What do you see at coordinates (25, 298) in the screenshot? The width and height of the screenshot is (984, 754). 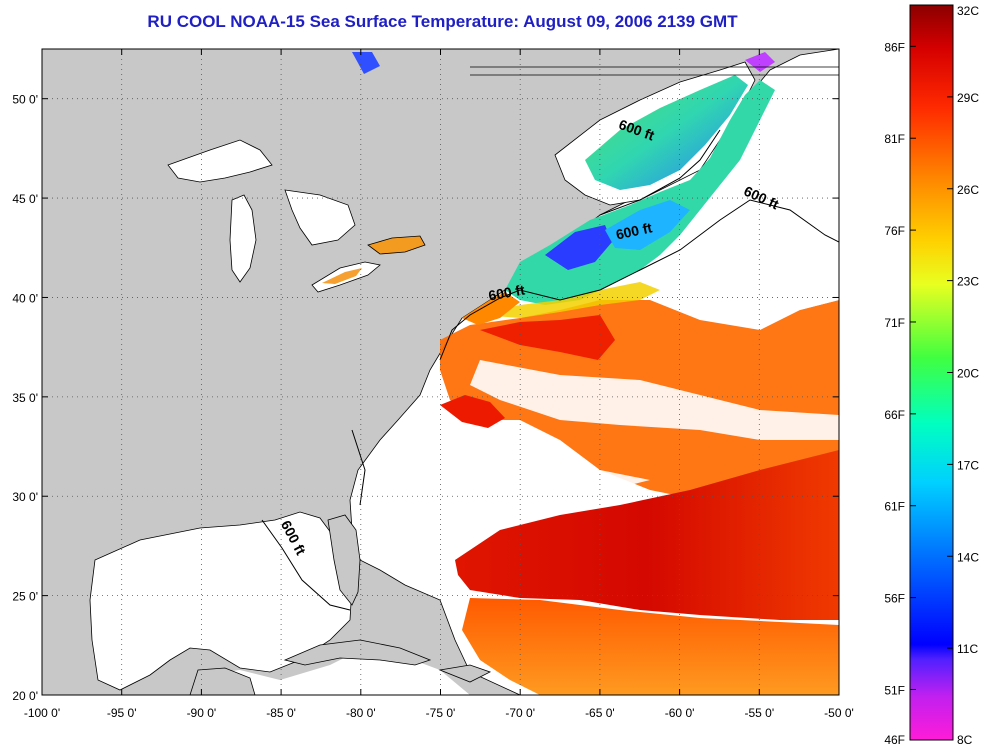 I see `lat-tick-label: 40 0'` at bounding box center [25, 298].